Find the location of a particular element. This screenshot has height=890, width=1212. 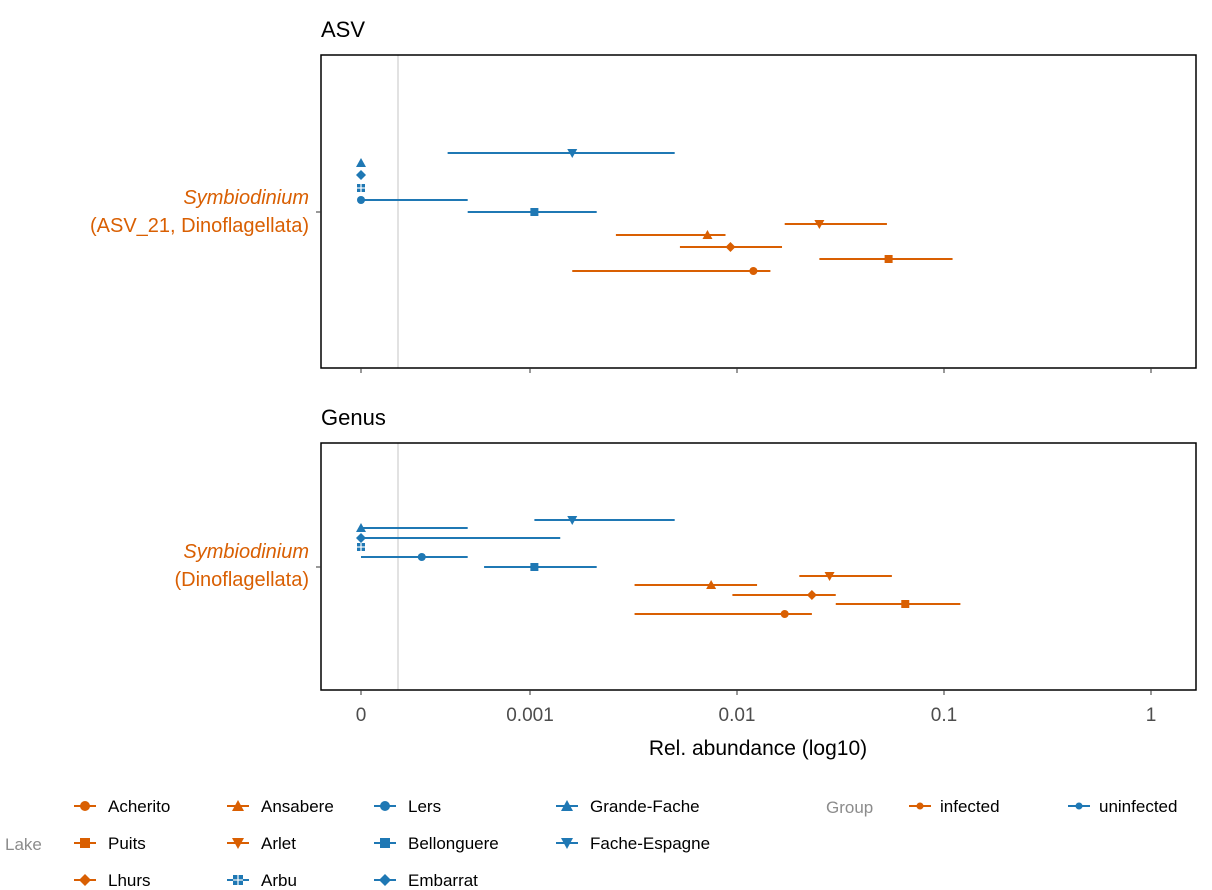

y-label-taxon-asv: Symbiodinium is located at coordinates (246, 198).